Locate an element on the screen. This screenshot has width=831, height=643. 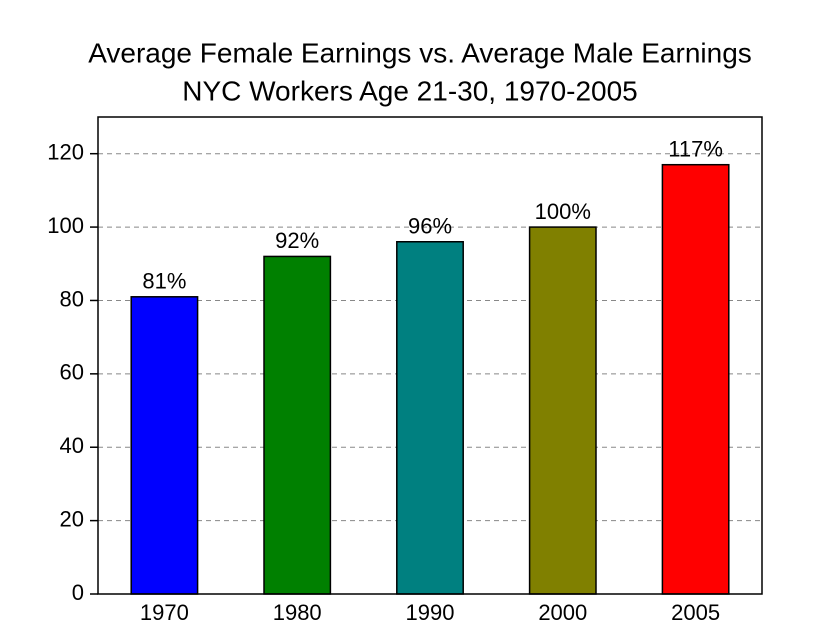
x-tick-label: 1990 is located at coordinates (430, 612).